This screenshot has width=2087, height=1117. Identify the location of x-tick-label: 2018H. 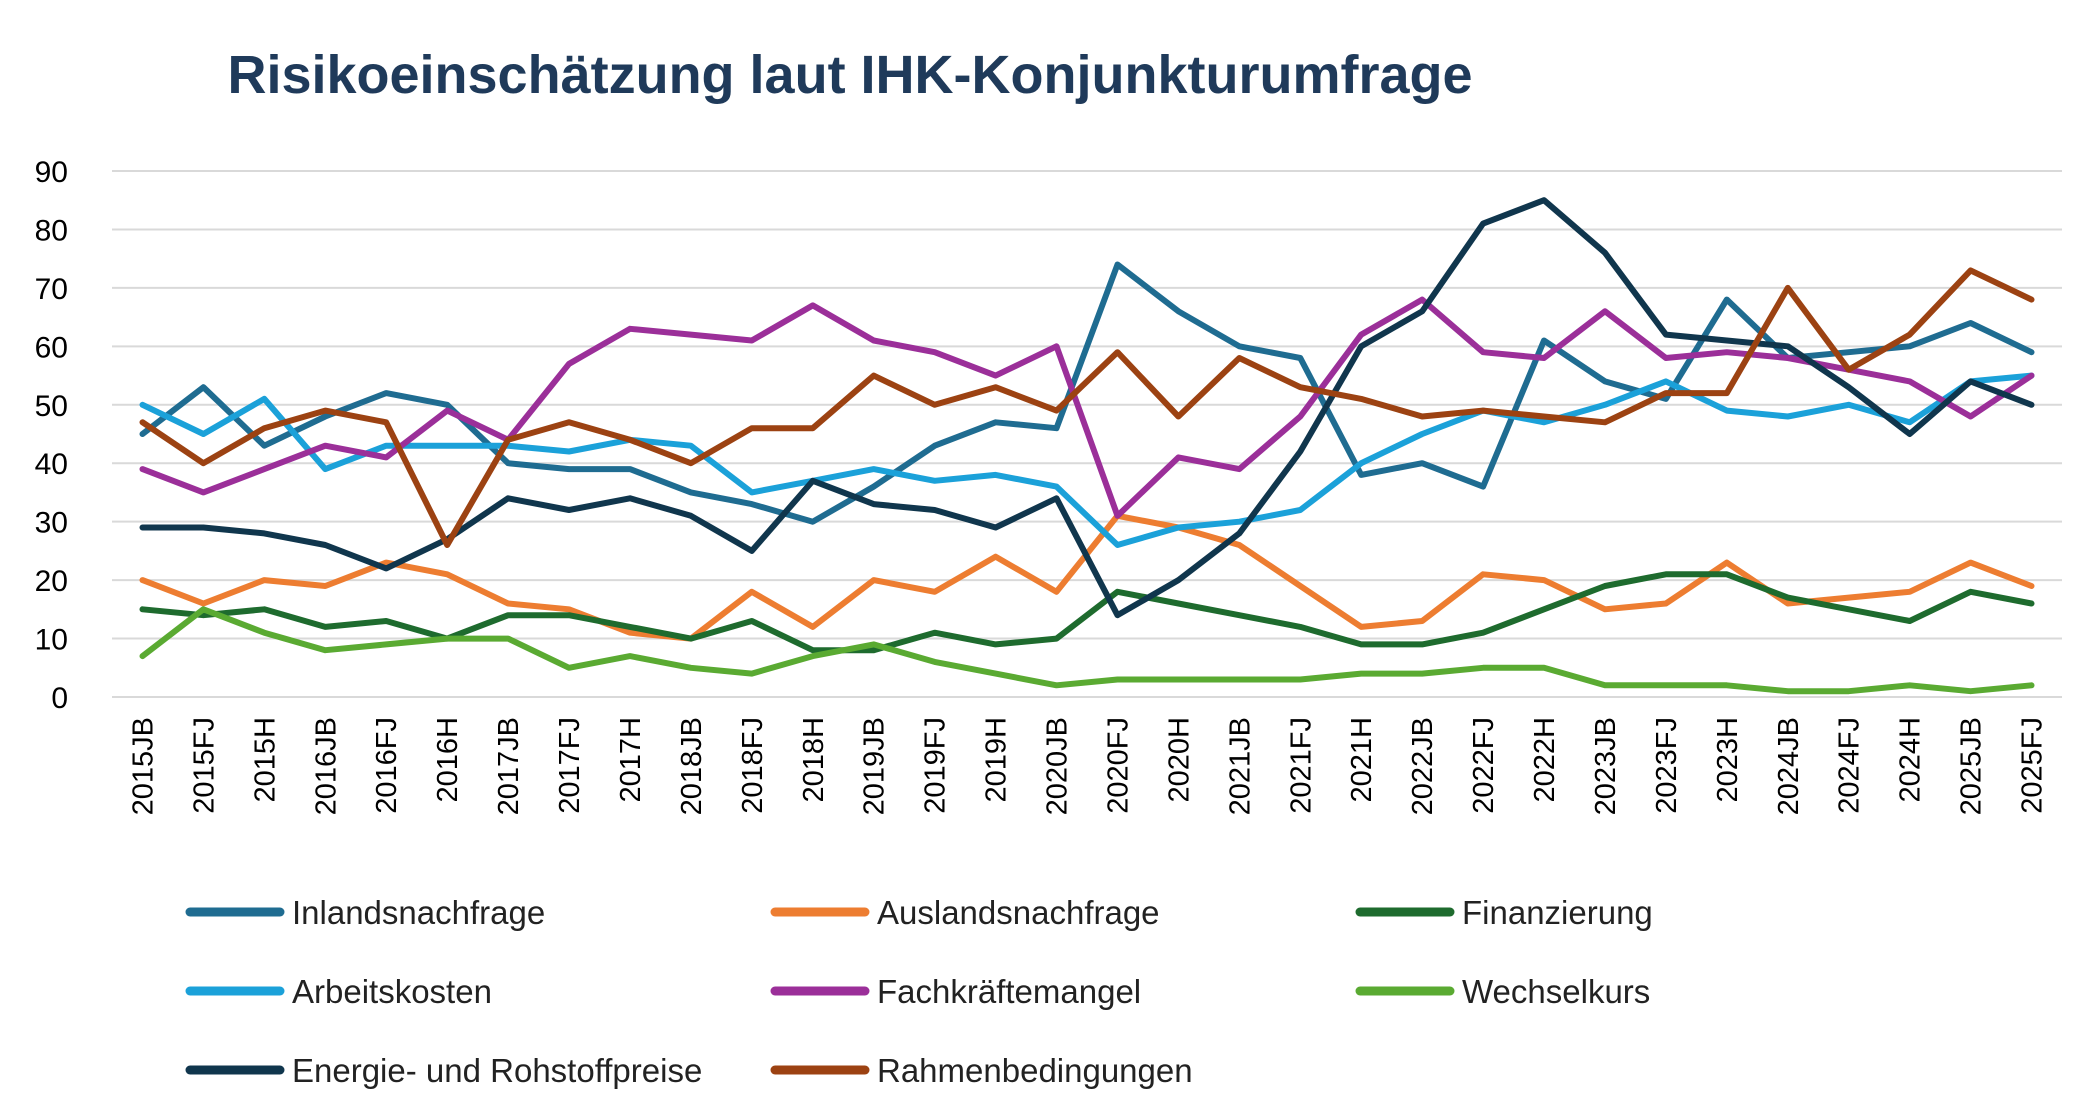
(814, 759).